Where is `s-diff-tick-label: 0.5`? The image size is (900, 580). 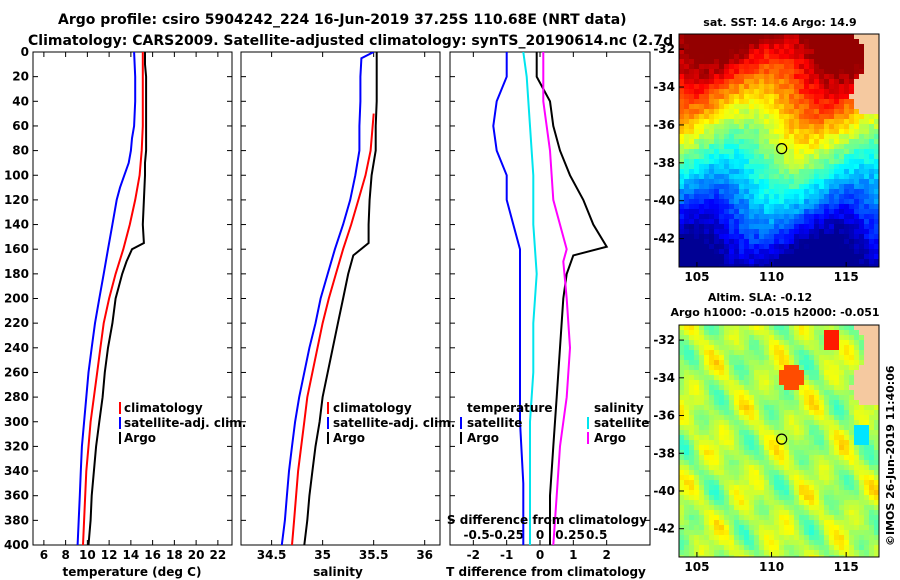
s-diff-tick-label: 0.5 is located at coordinates (596, 535).